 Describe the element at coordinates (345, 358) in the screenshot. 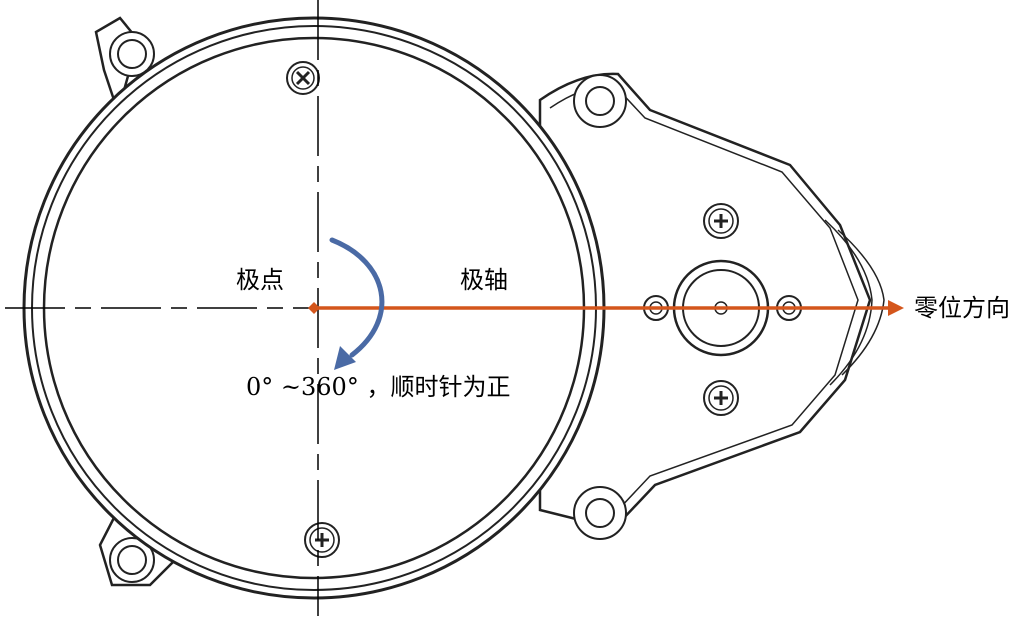

I see `rotation-arrowhead` at that location.